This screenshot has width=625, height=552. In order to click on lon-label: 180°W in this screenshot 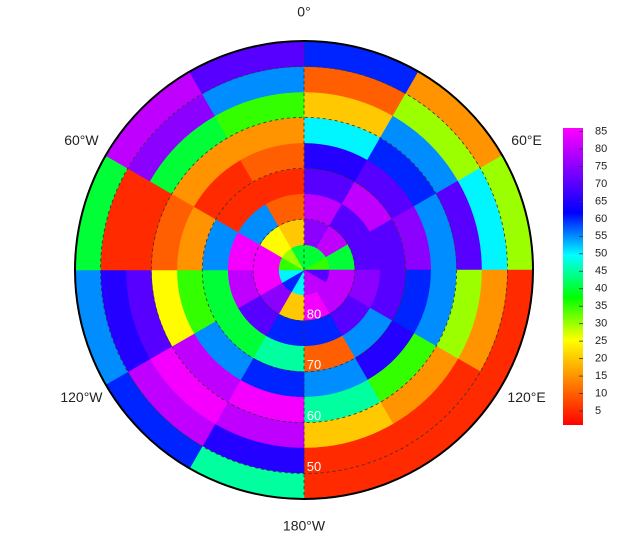, I will do `click(304, 526)`.